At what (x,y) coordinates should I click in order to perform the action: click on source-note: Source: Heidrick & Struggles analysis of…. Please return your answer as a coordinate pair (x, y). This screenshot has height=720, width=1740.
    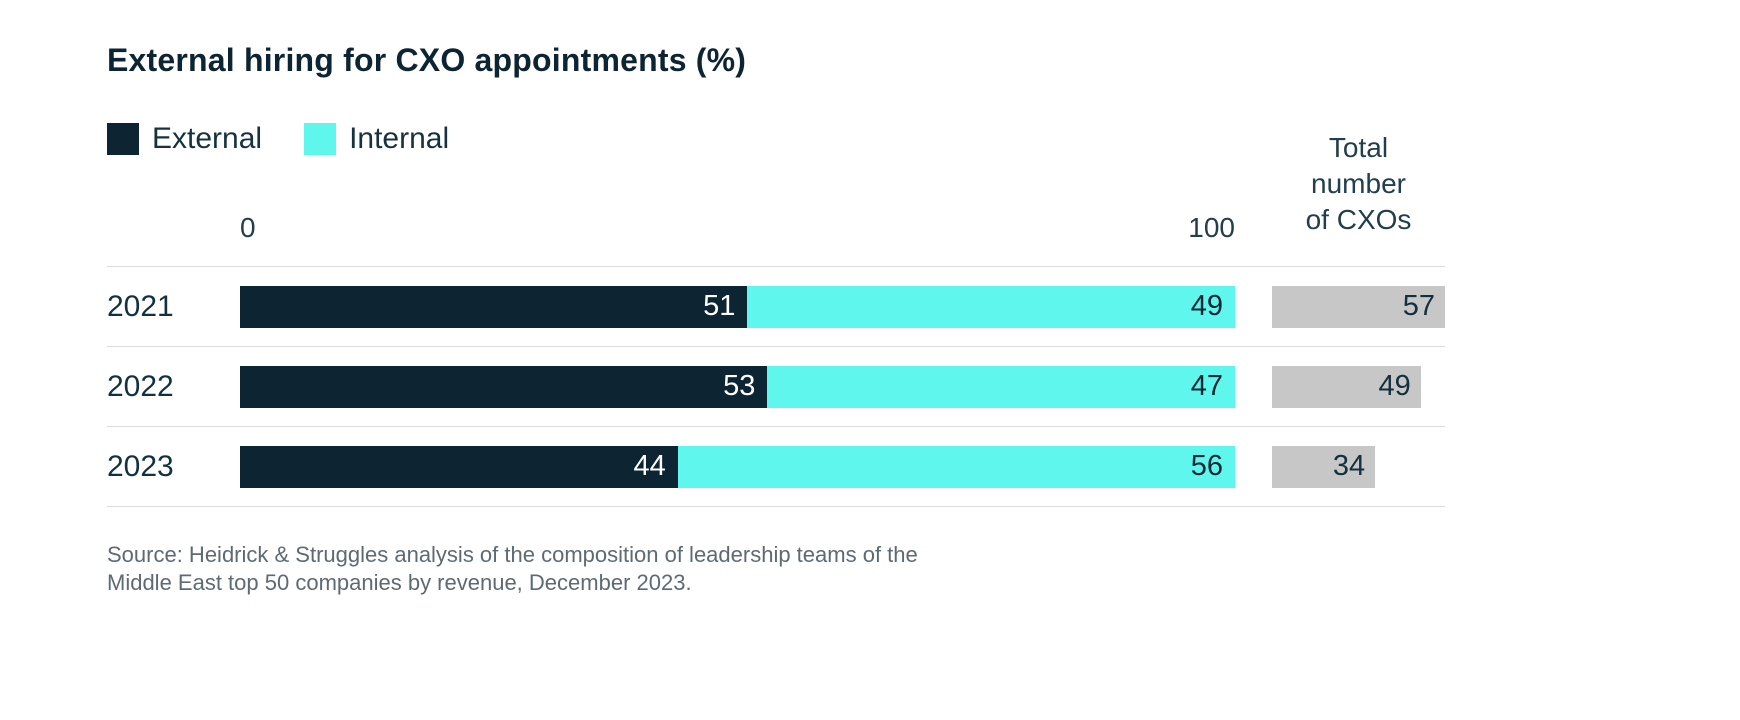
    Looking at the image, I should click on (783, 569).